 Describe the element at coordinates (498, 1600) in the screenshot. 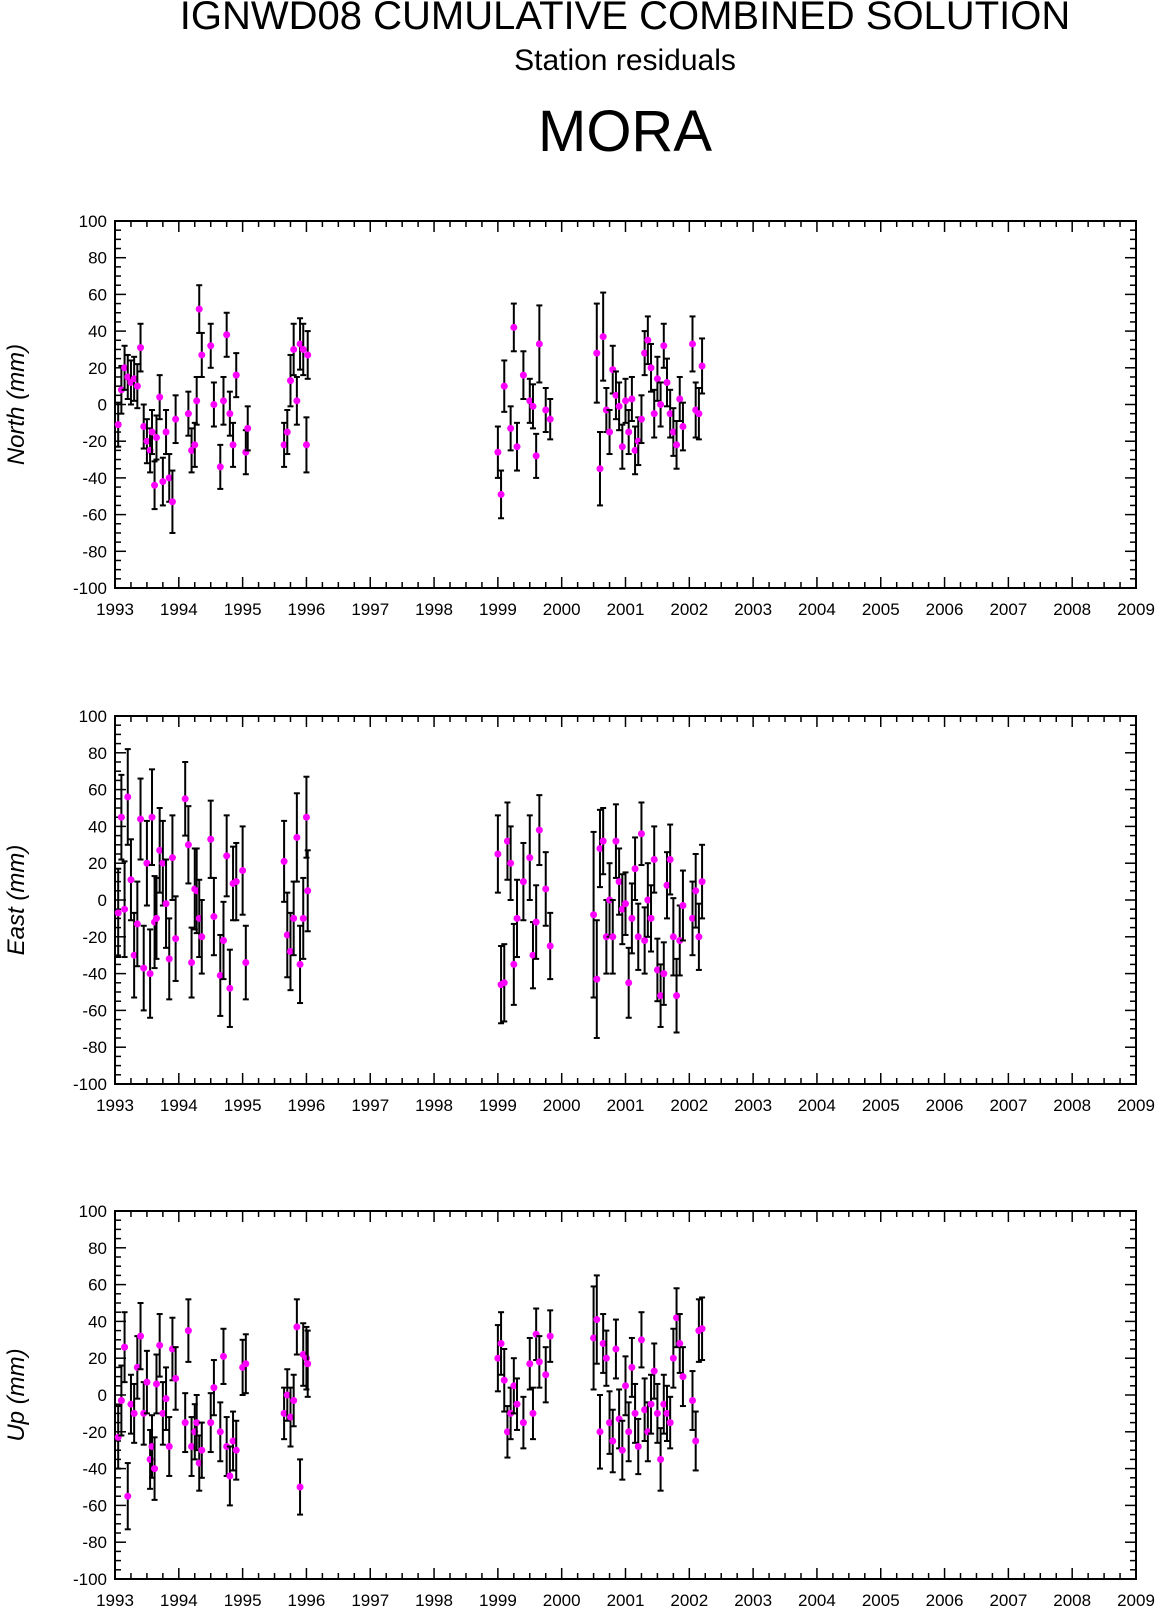

I see `up-x-tick-label: 1999` at that location.